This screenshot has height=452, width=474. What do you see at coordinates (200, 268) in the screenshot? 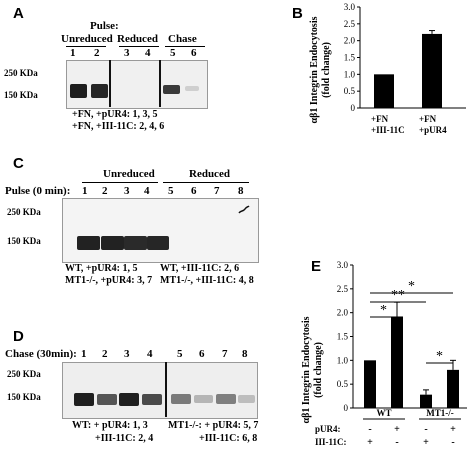
I see `panel-c-legend-right-1: WT, +III-11C: 2, 6` at bounding box center [200, 268].